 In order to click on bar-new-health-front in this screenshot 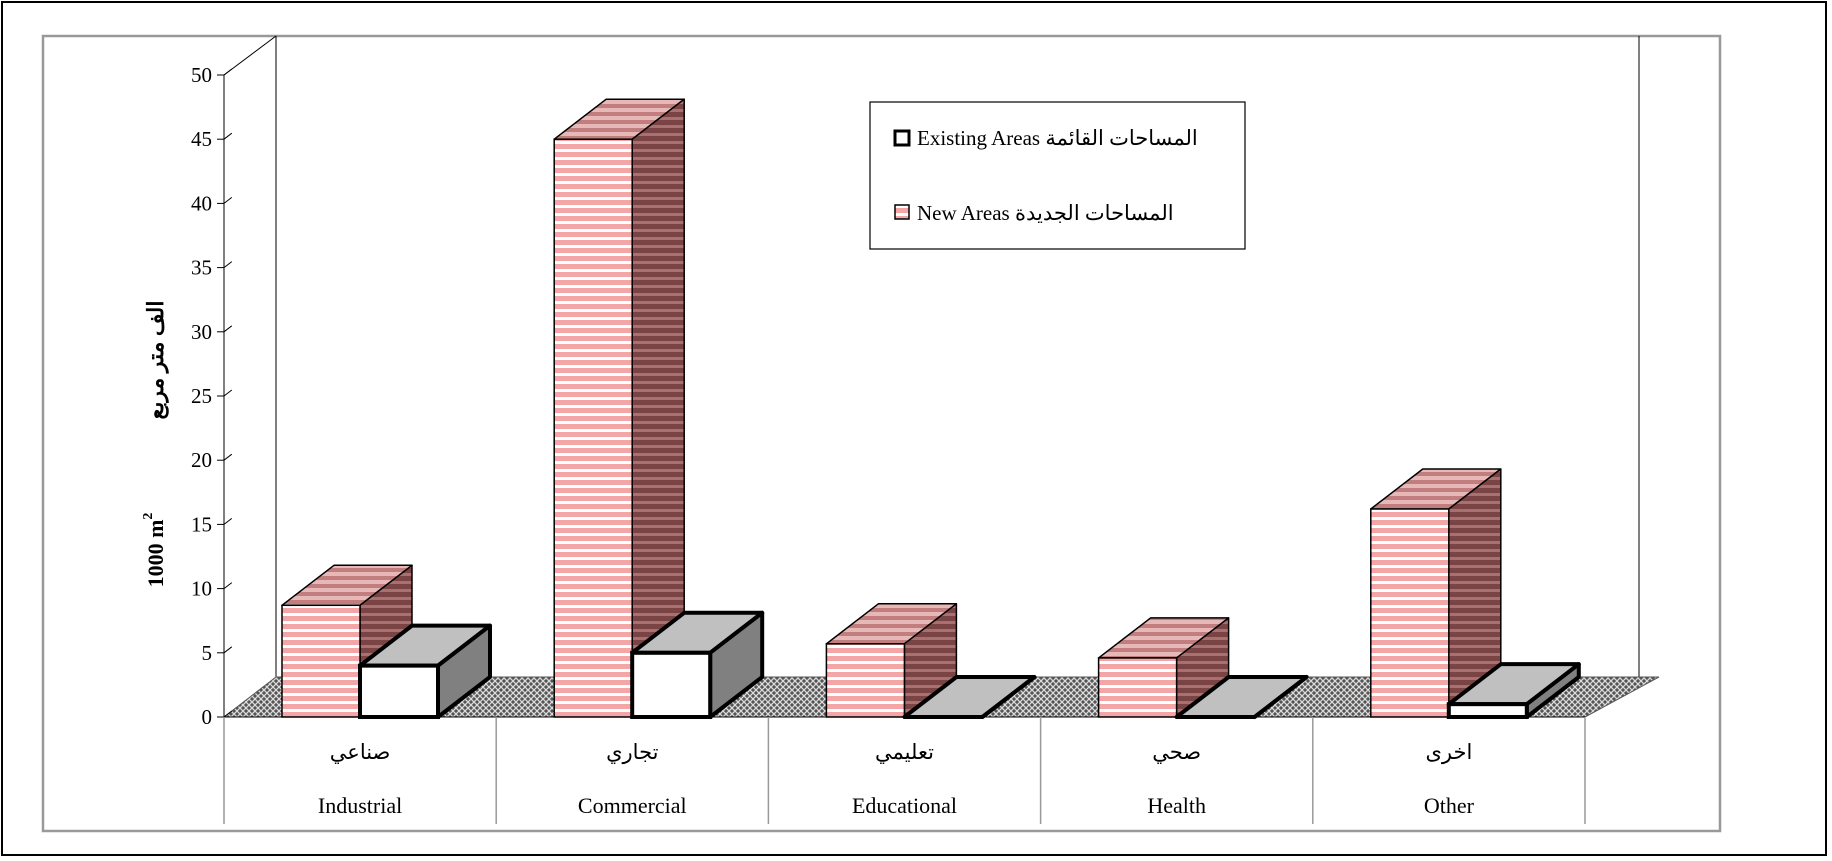, I will do `click(1137, 687)`.